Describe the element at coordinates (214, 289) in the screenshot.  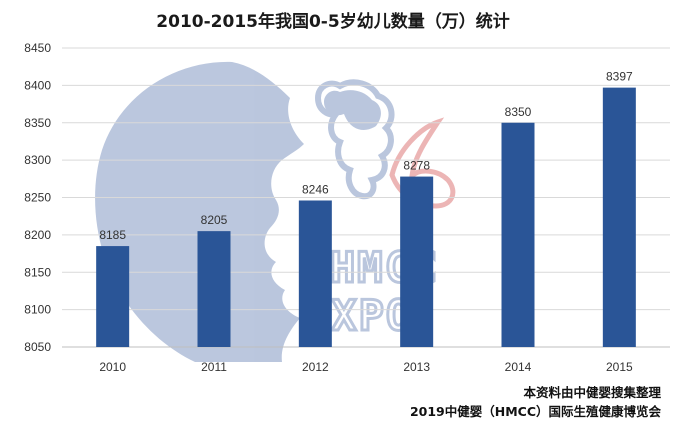
I see `bar-2011` at that location.